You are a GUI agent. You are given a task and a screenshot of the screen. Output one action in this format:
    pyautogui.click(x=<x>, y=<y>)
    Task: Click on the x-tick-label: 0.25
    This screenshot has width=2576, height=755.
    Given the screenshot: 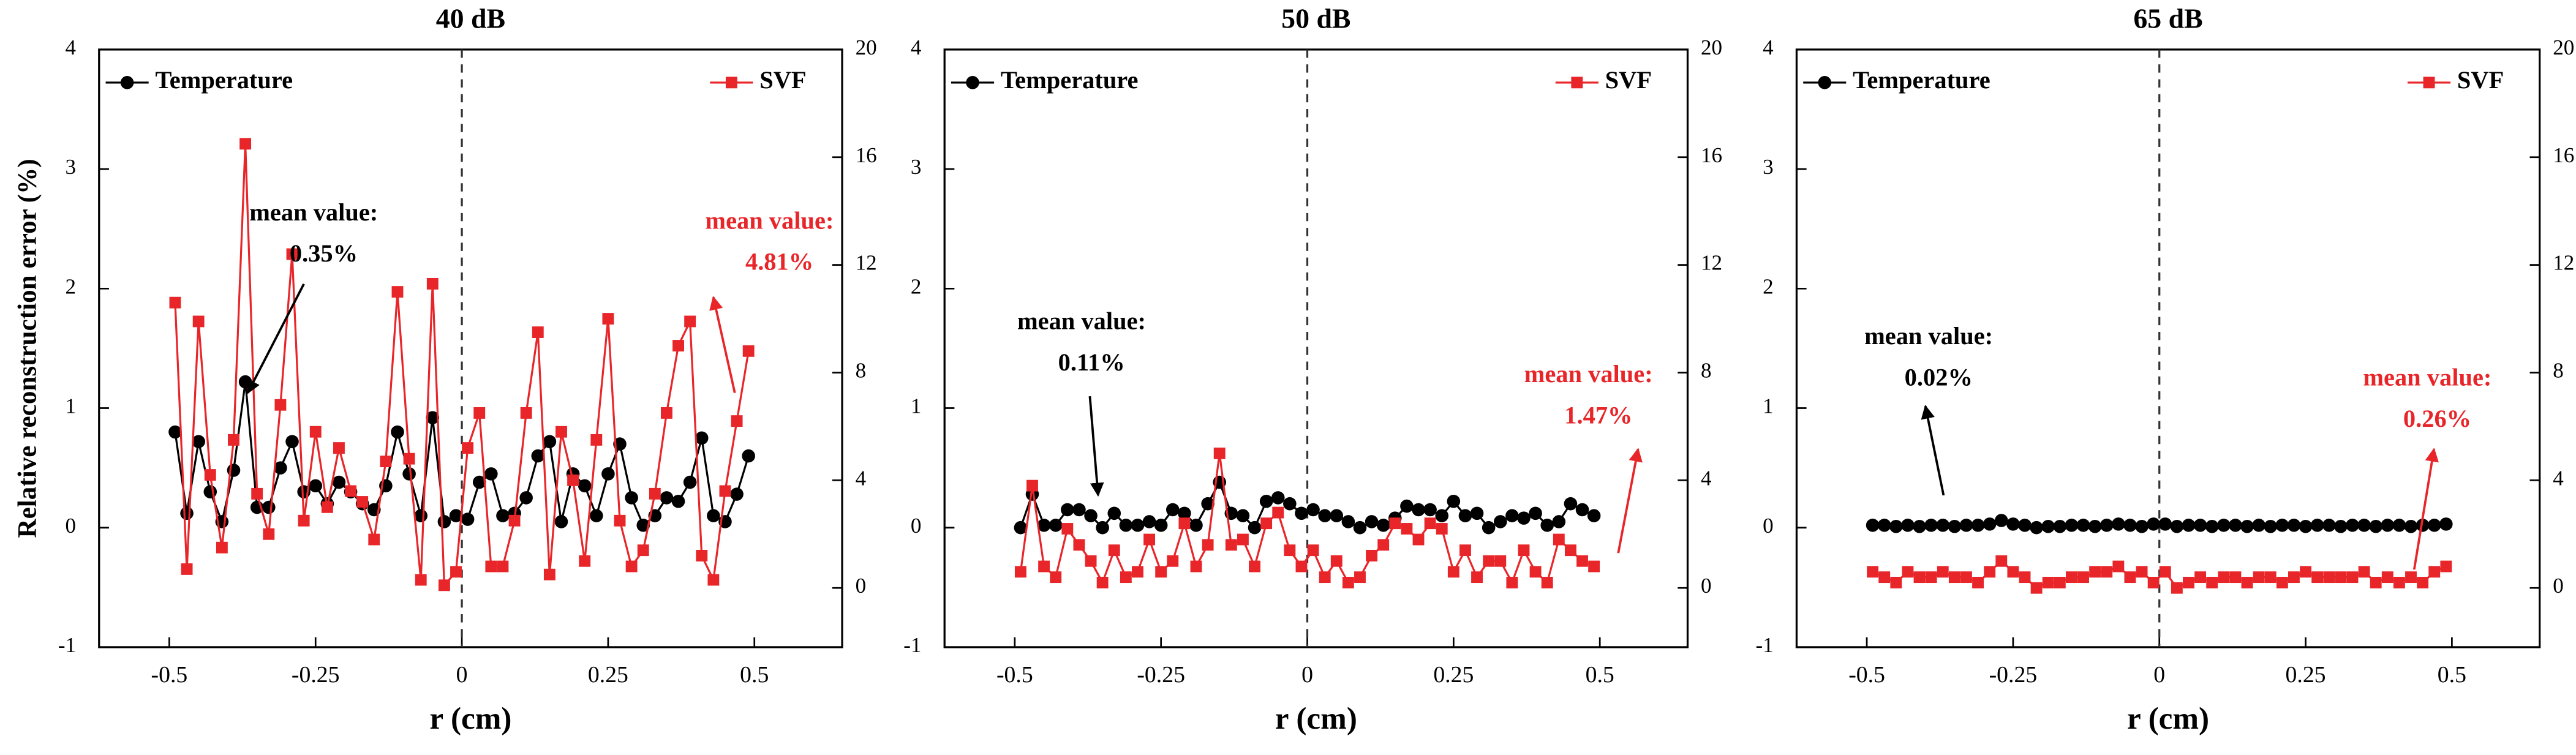 What is the action you would take?
    pyautogui.click(x=2306, y=675)
    